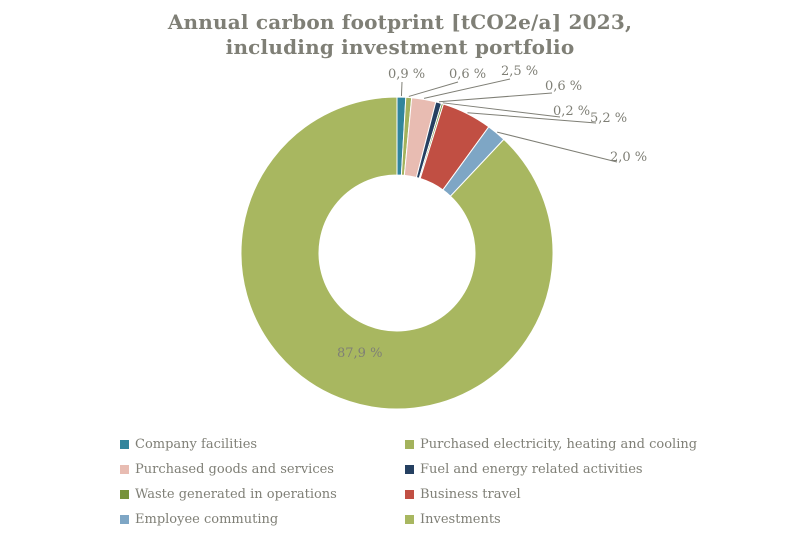  I want to click on legend-swatch-waste-generated-in-operations, so click(124, 494).